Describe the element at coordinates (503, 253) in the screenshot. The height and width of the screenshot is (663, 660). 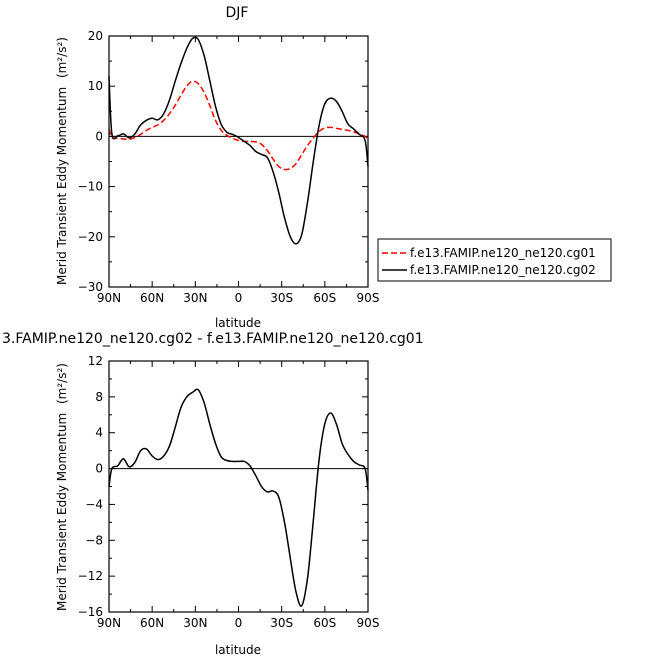
I see `legend-label-cg01: f.e13.FAMIP.ne120_ne120.cg01` at that location.